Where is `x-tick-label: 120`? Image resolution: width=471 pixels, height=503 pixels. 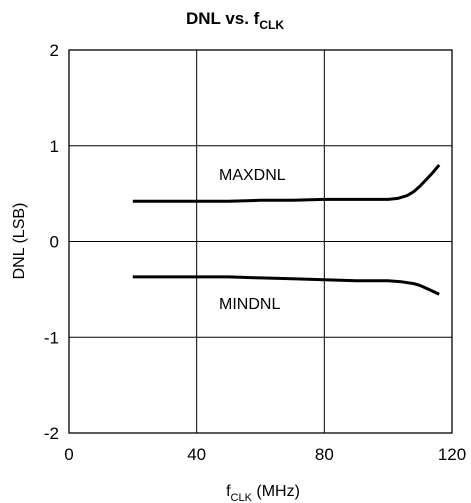
x-tick-label: 120 is located at coordinates (452, 454).